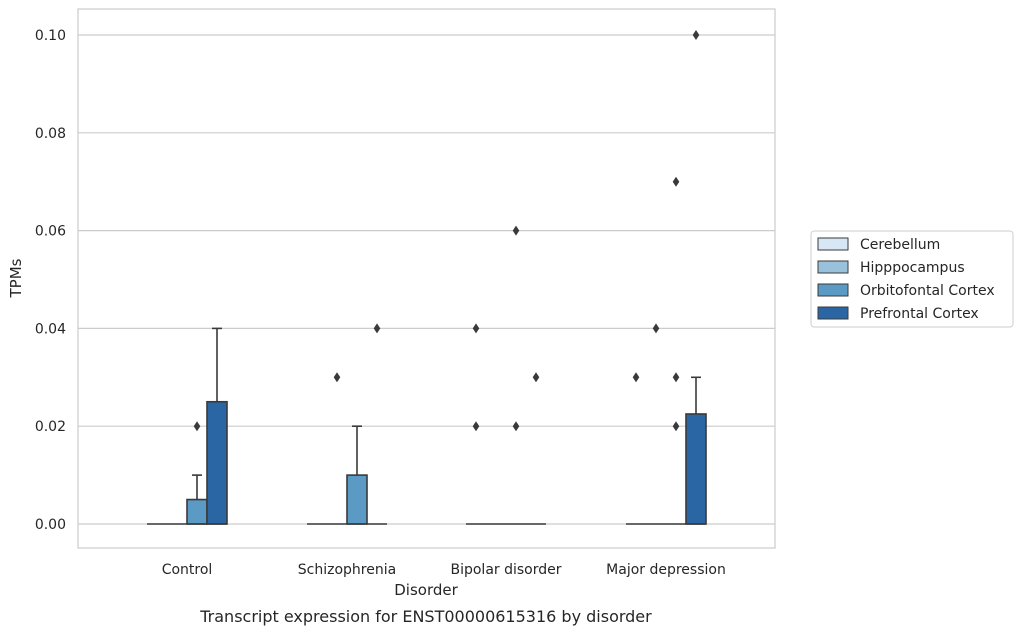 This screenshot has width=1023, height=634. I want to click on legend-label: Cerebellum, so click(900, 245).